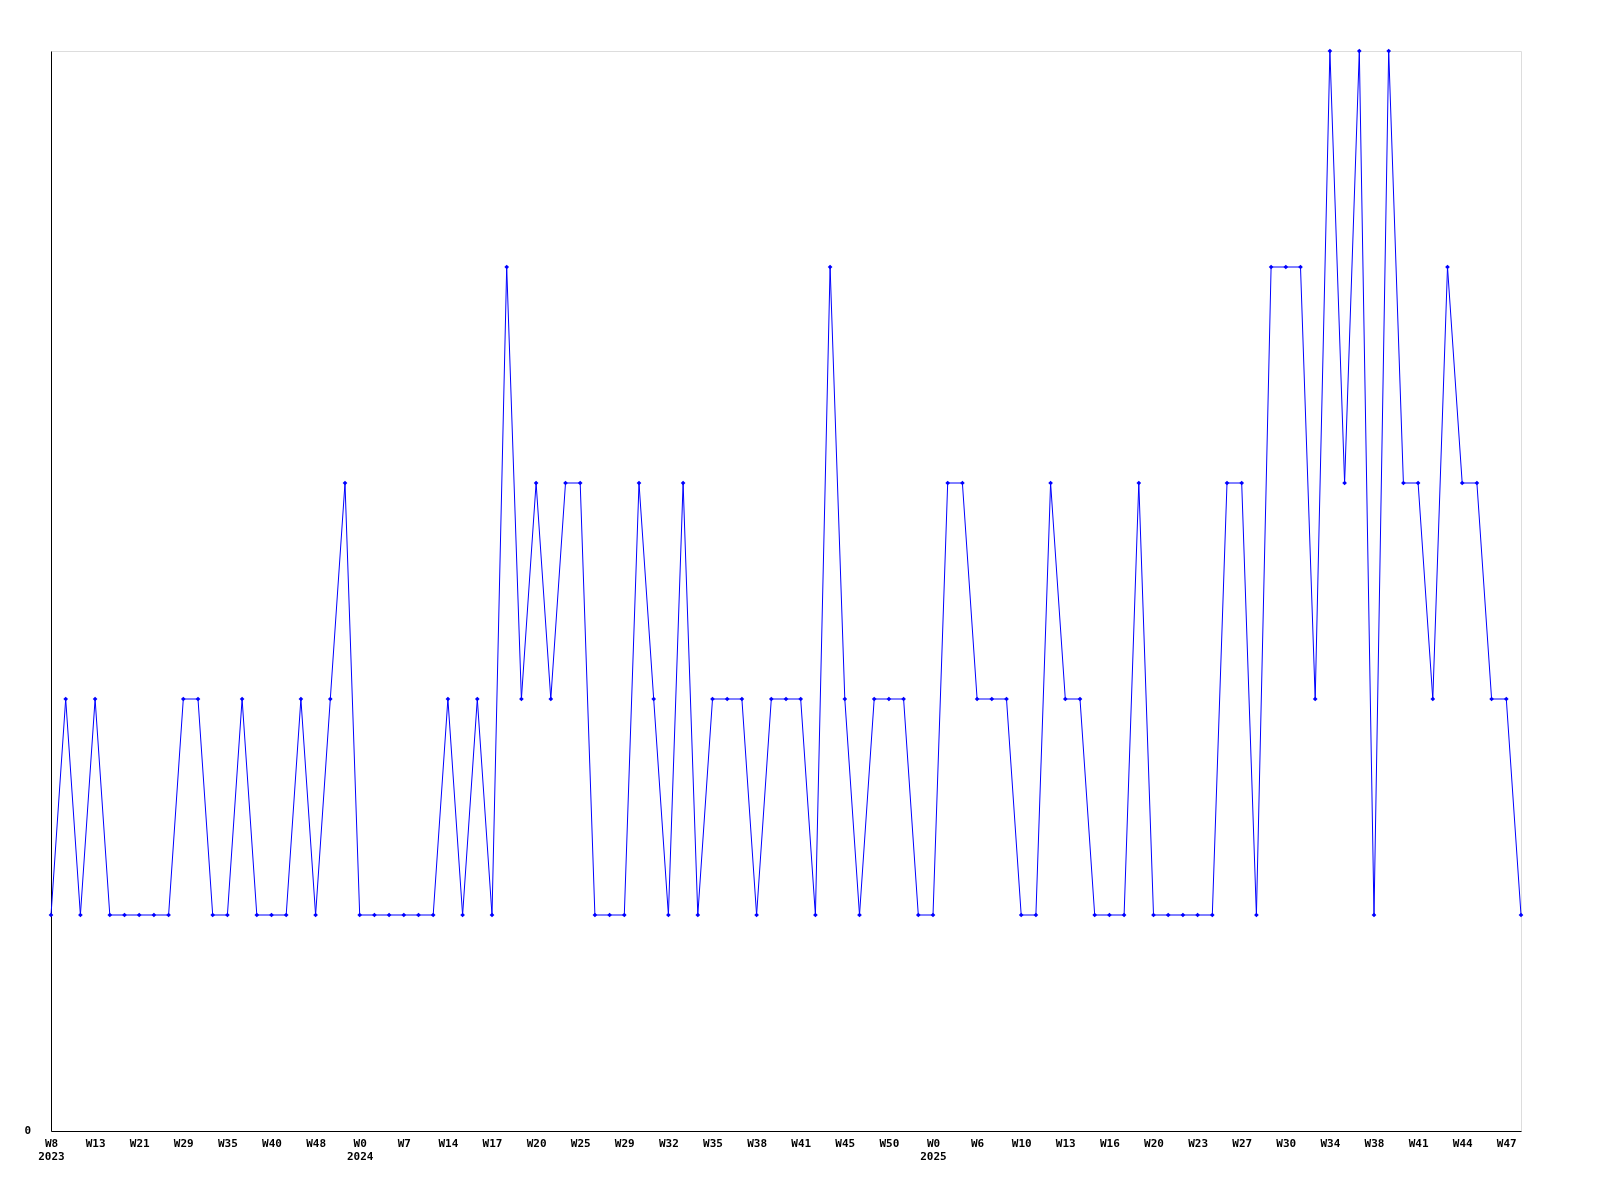  I want to click on x-tick-label: W7, so click(404, 1143).